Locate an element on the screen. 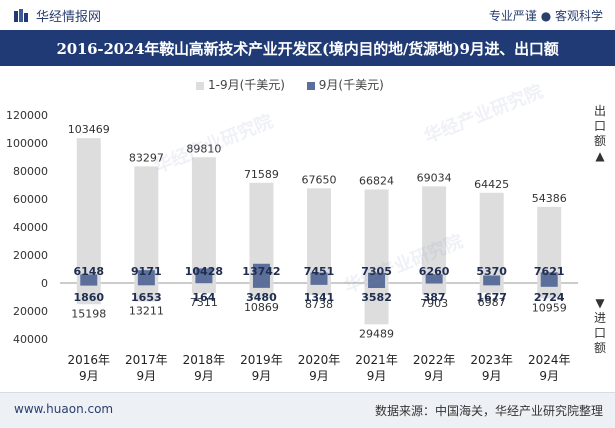  data-label-month-export: 5370 is located at coordinates (491, 271).